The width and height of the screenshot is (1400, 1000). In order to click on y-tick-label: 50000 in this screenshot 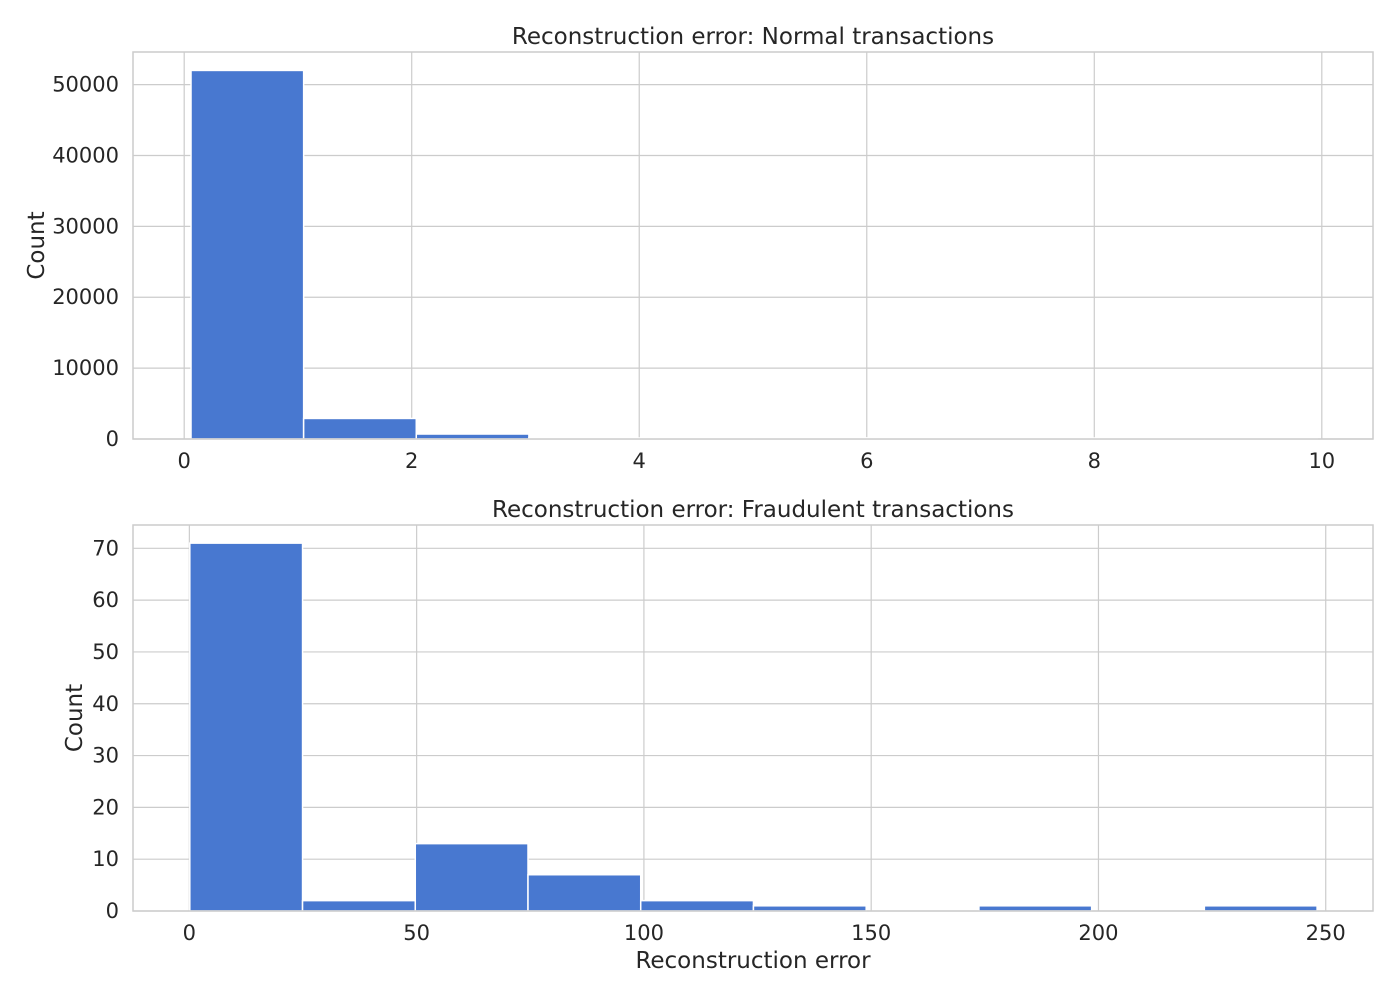, I will do `click(85, 85)`.